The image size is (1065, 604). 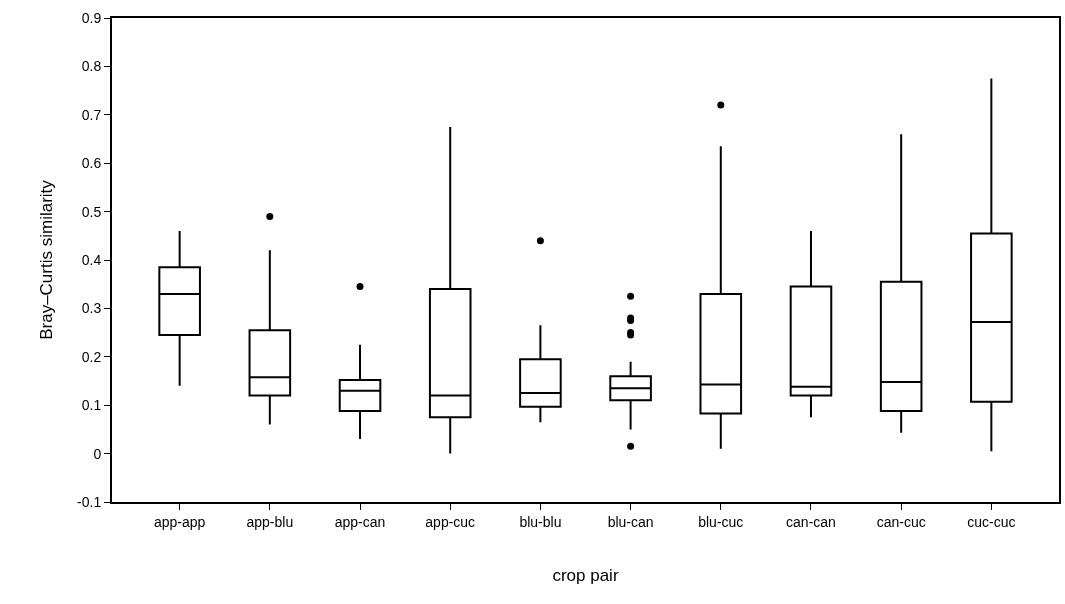 What do you see at coordinates (91, 66) in the screenshot?
I see `y-tick-label: 0.8` at bounding box center [91, 66].